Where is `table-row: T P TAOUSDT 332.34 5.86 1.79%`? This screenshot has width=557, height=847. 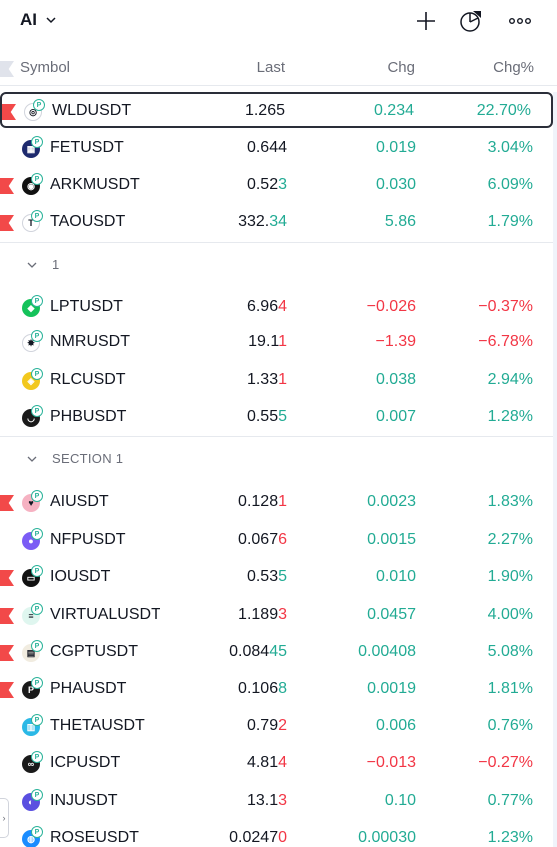 table-row: T P TAOUSDT 332.34 5.86 1.79% is located at coordinates (276, 223).